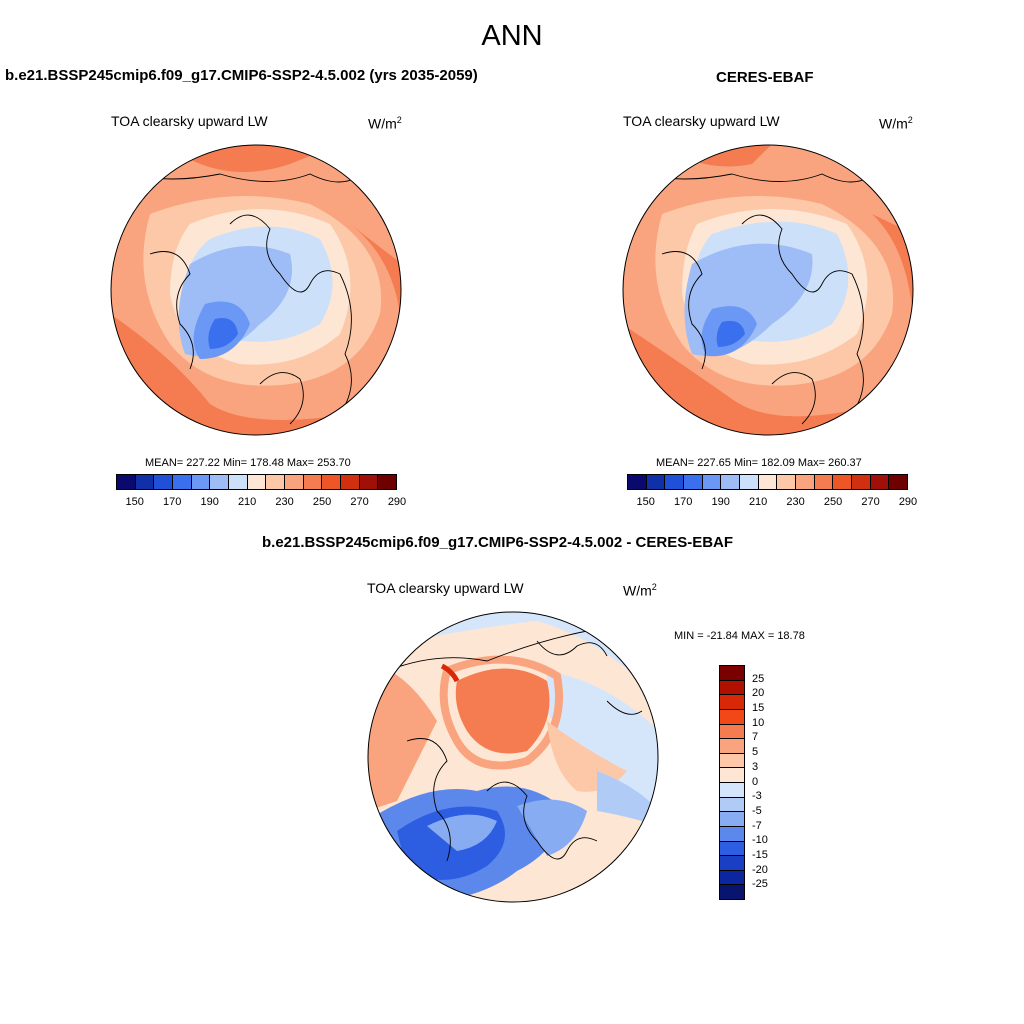 The height and width of the screenshot is (1024, 1024). I want to click on obs-colorbar-tick-label: 190, so click(720, 502).